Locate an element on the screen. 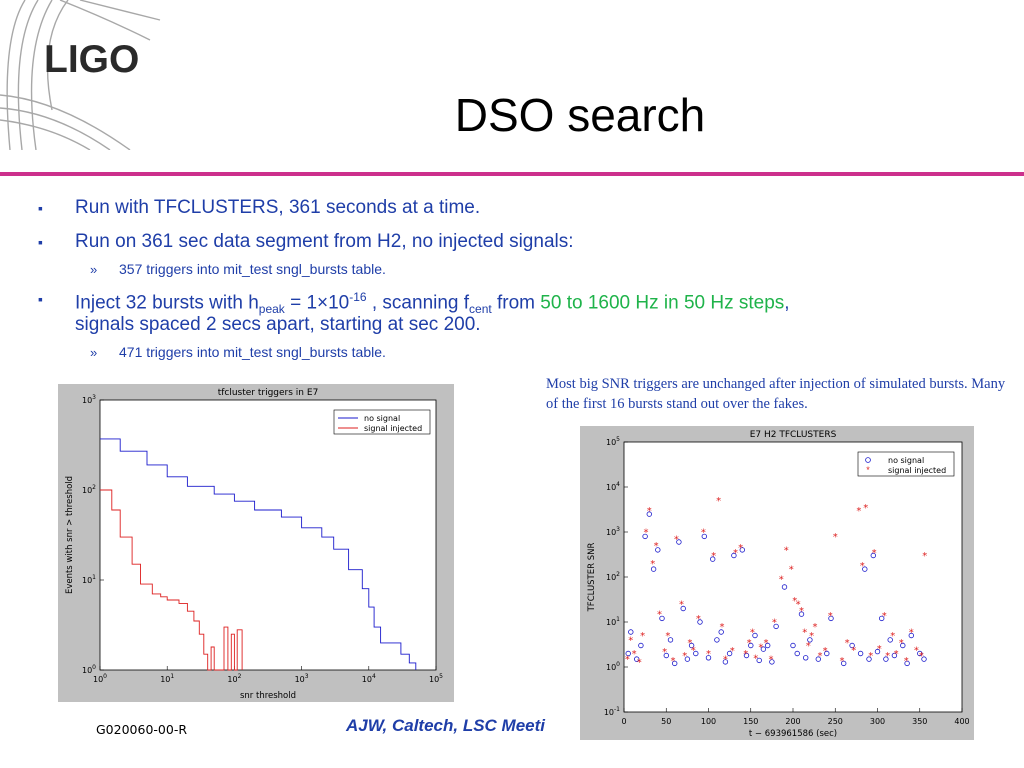  author-footer: AJW, Caltech, LSC Meeti is located at coordinates (445, 725).